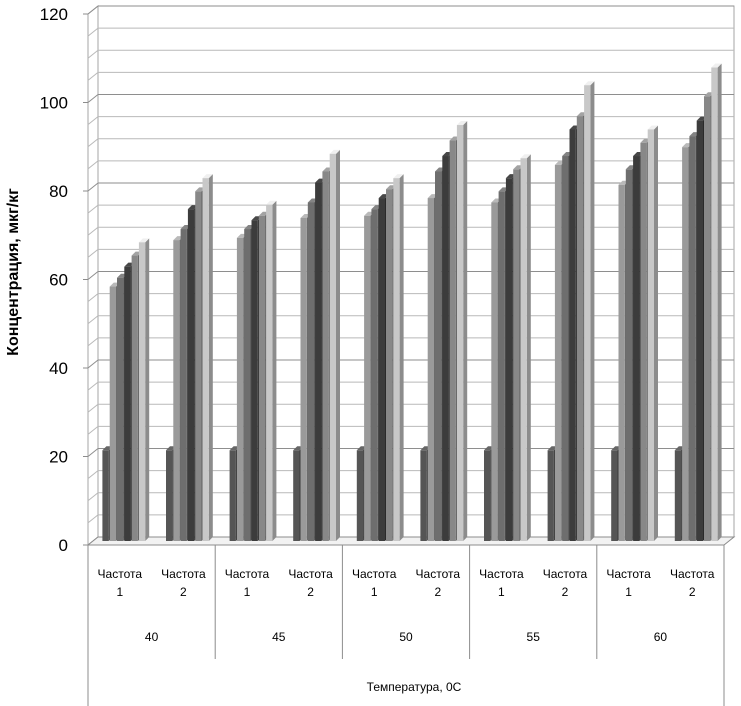 This screenshot has height=706, width=741. Describe the element at coordinates (279, 637) in the screenshot. I see `x-group-label: 45` at that location.